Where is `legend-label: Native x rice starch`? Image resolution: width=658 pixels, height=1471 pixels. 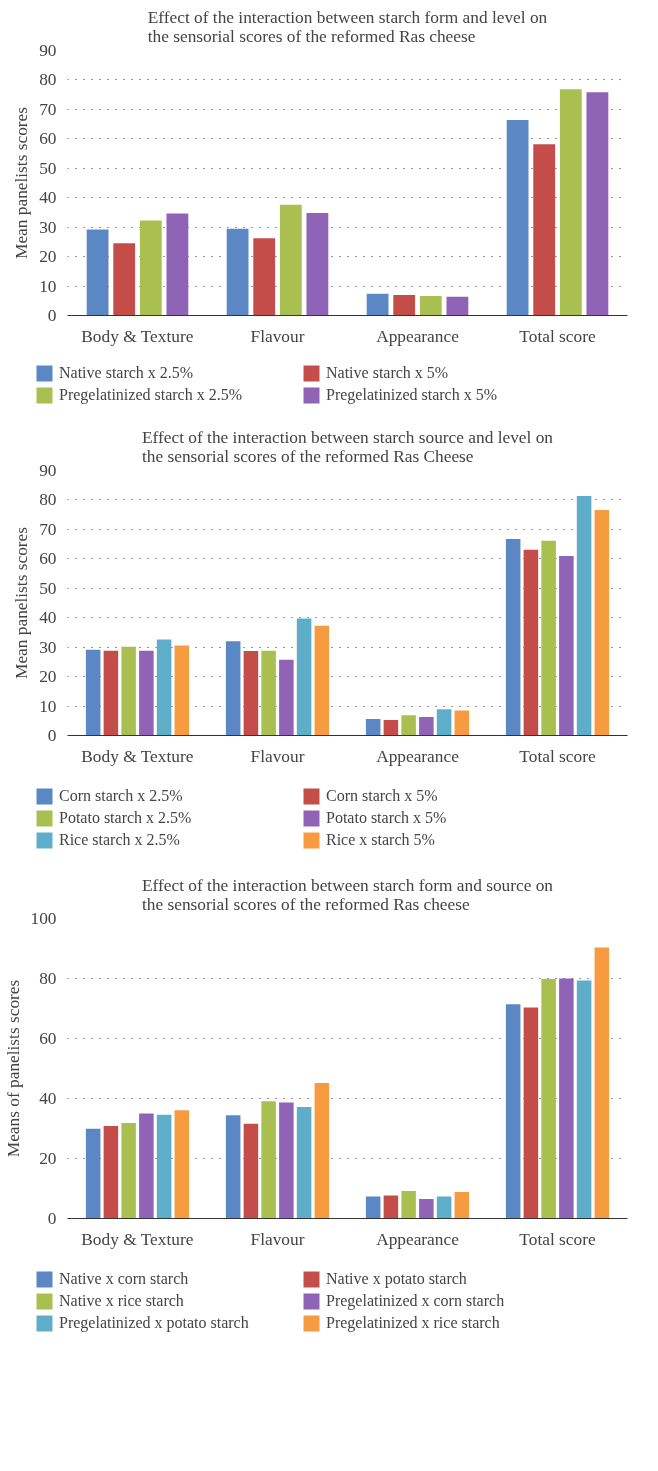
legend-label: Native x rice starch is located at coordinates (122, 1301).